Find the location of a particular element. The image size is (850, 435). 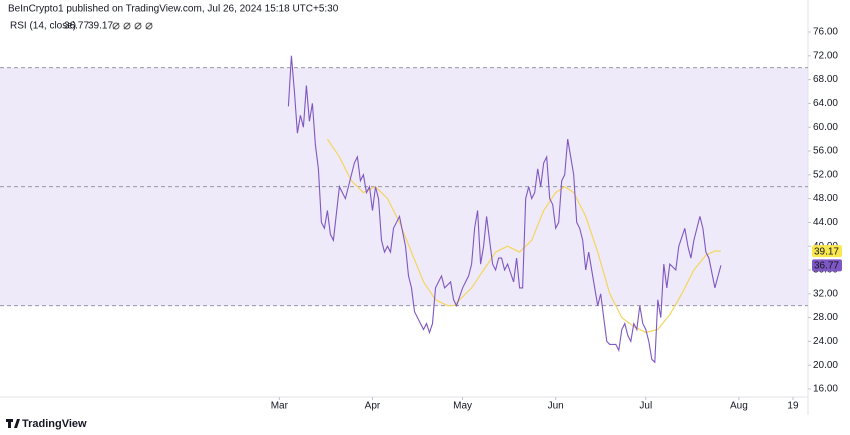

y-tick-label: 72.00 is located at coordinates (825, 55).